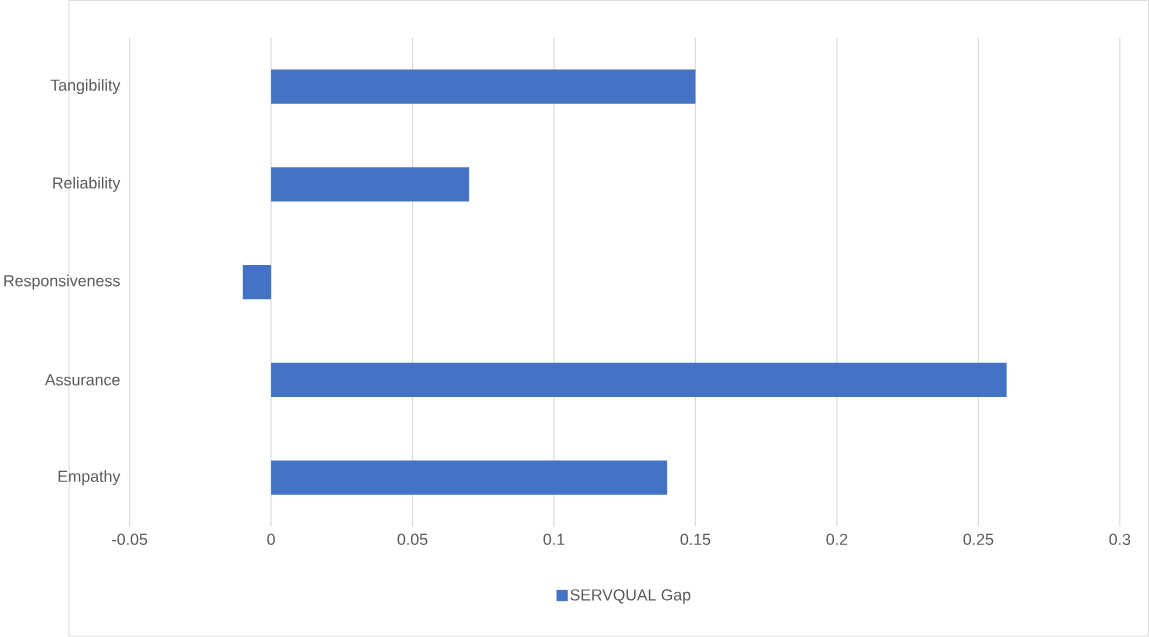 The height and width of the screenshot is (637, 1149). I want to click on x-tick-label: 0.15, so click(695, 539).